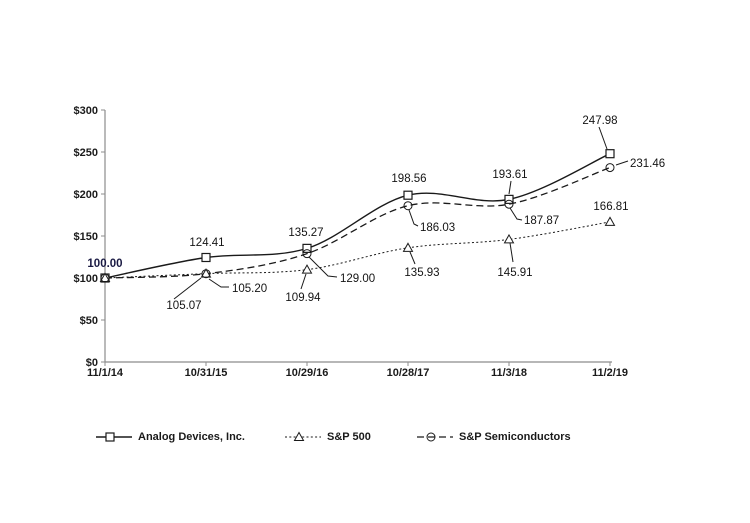 This screenshot has width=750, height=523. Describe the element at coordinates (599, 121) in the screenshot. I see `data-point-label: 247.98` at that location.